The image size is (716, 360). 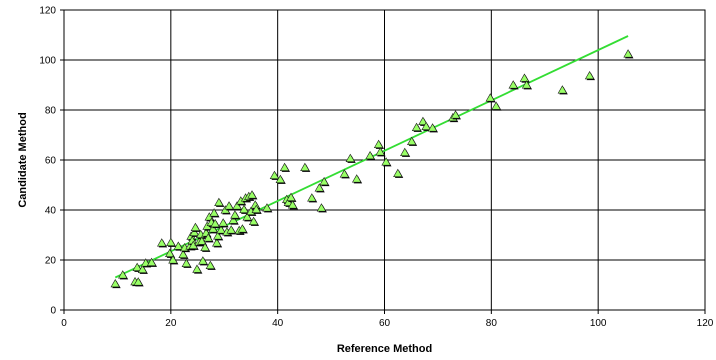 I want to click on y-tick-label: 80, so click(x=51, y=111).